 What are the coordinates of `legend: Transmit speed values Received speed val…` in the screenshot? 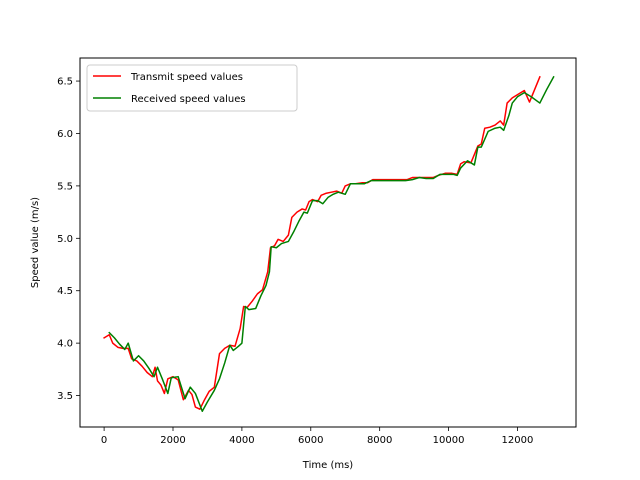 It's located at (192, 88).